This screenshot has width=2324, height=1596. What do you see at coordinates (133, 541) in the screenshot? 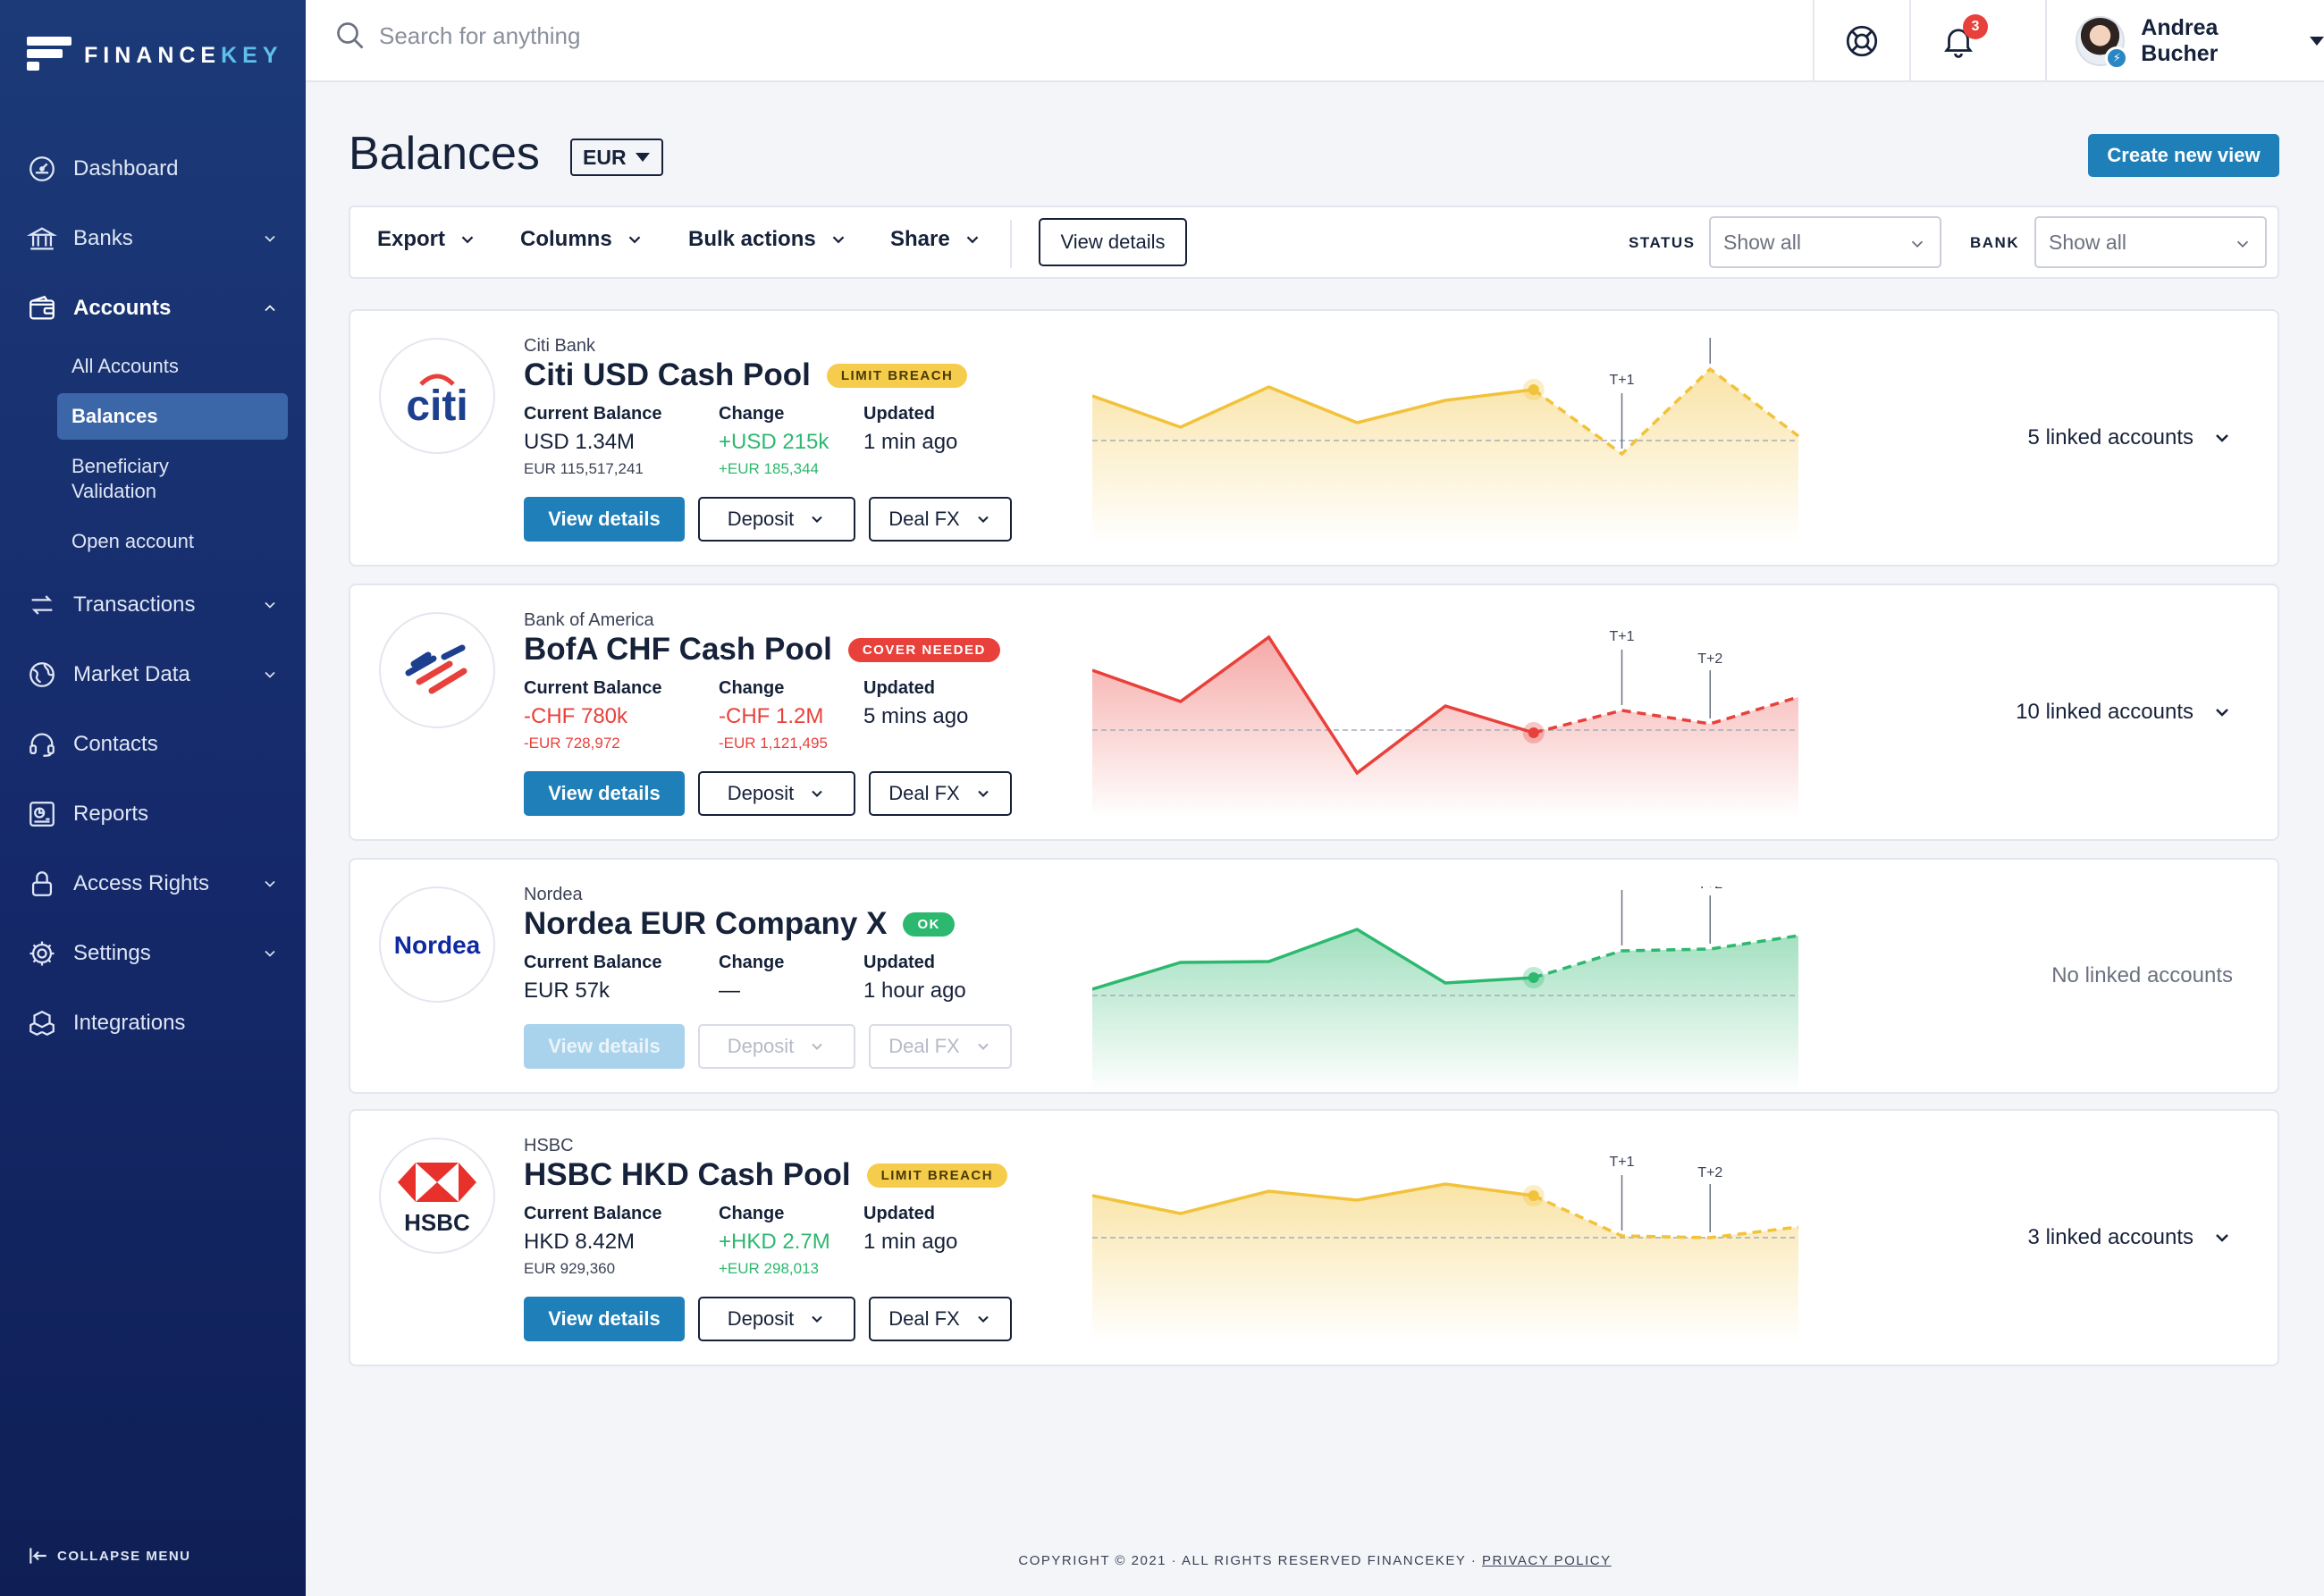
I see `subnav-open-account: Open account` at bounding box center [133, 541].